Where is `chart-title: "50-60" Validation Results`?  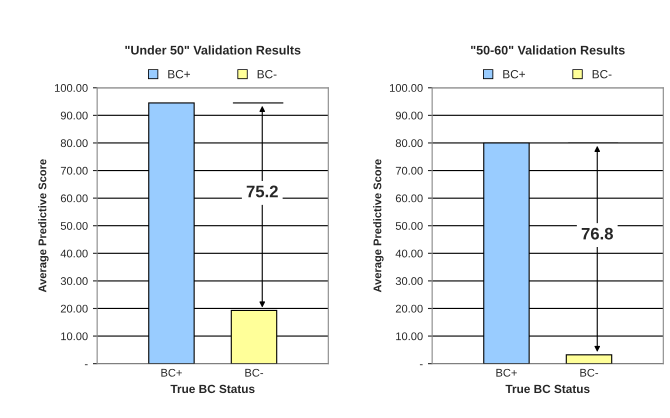 chart-title: "50-60" Validation Results is located at coordinates (548, 50).